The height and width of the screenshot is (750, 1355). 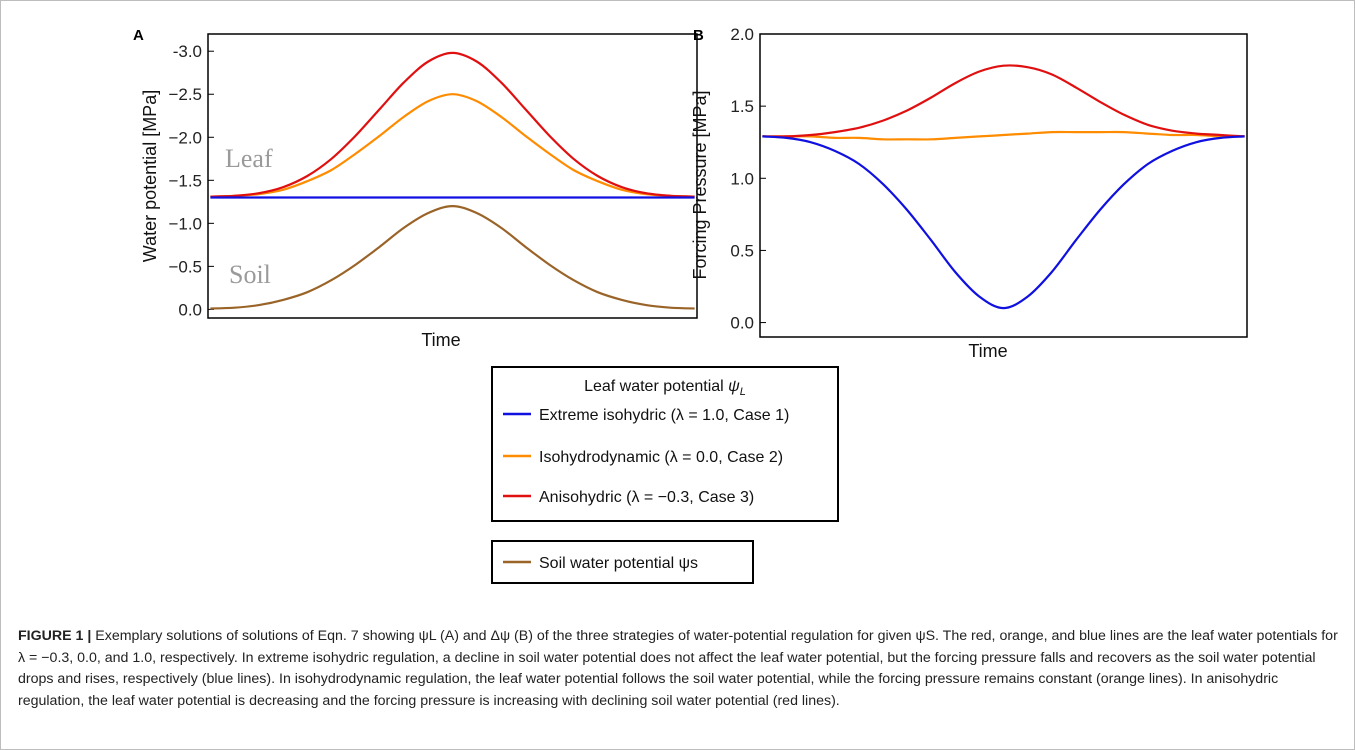 I want to click on legend-label-isohydrodynamic: Isohydrodynamic (λ = 0.0, Case 2), so click(x=661, y=457).